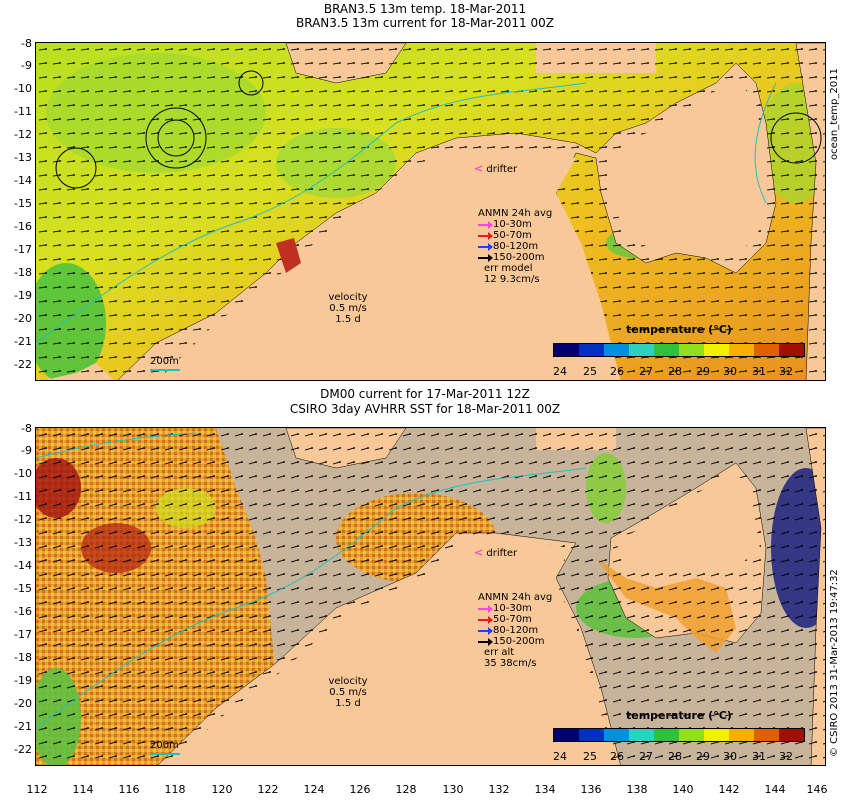 Image resolution: width=850 pixels, height=800 pixels. What do you see at coordinates (515, 224) in the screenshot?
I see `top-legend-item-0: 10-30m` at bounding box center [515, 224].